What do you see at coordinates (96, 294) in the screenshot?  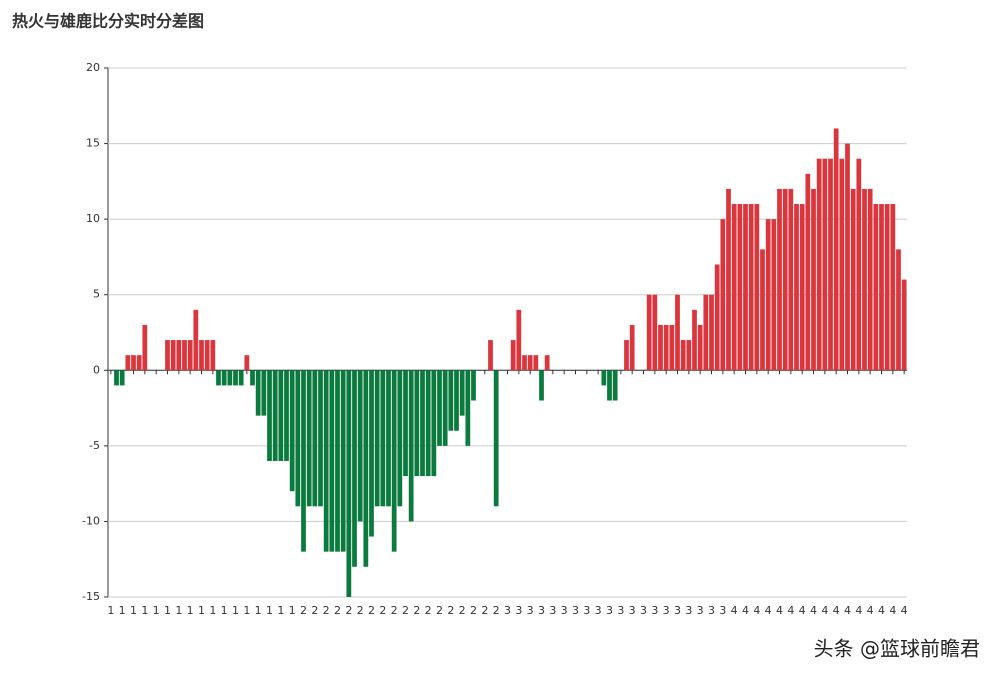 I see `y-tick-label: 5` at bounding box center [96, 294].